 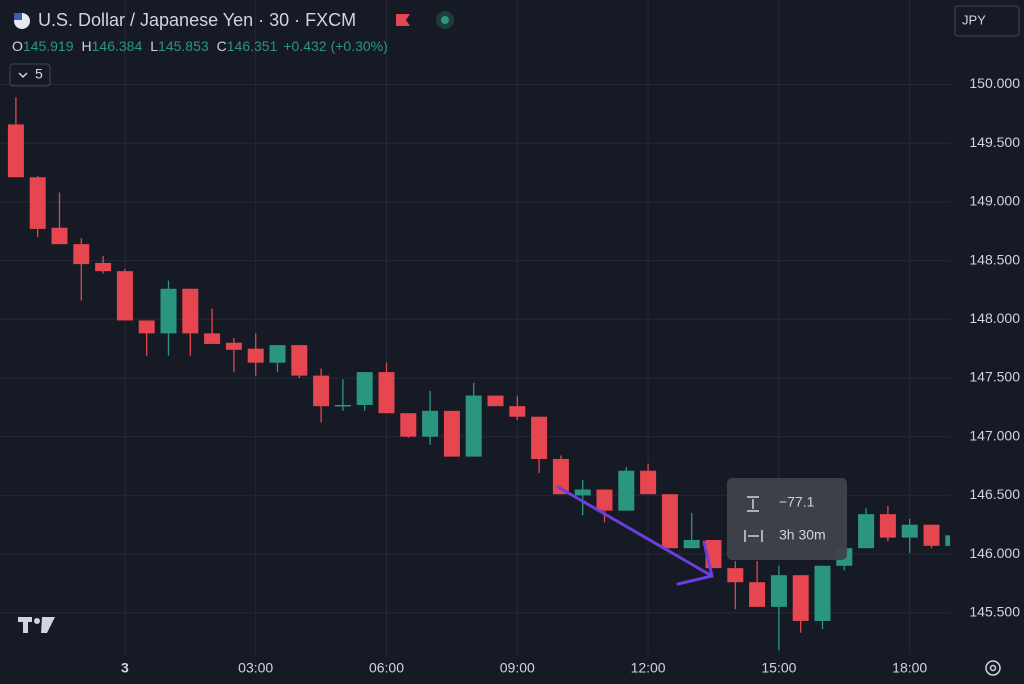 What do you see at coordinates (359, 46) in the screenshot?
I see `change-pct: (+0.30%)` at bounding box center [359, 46].